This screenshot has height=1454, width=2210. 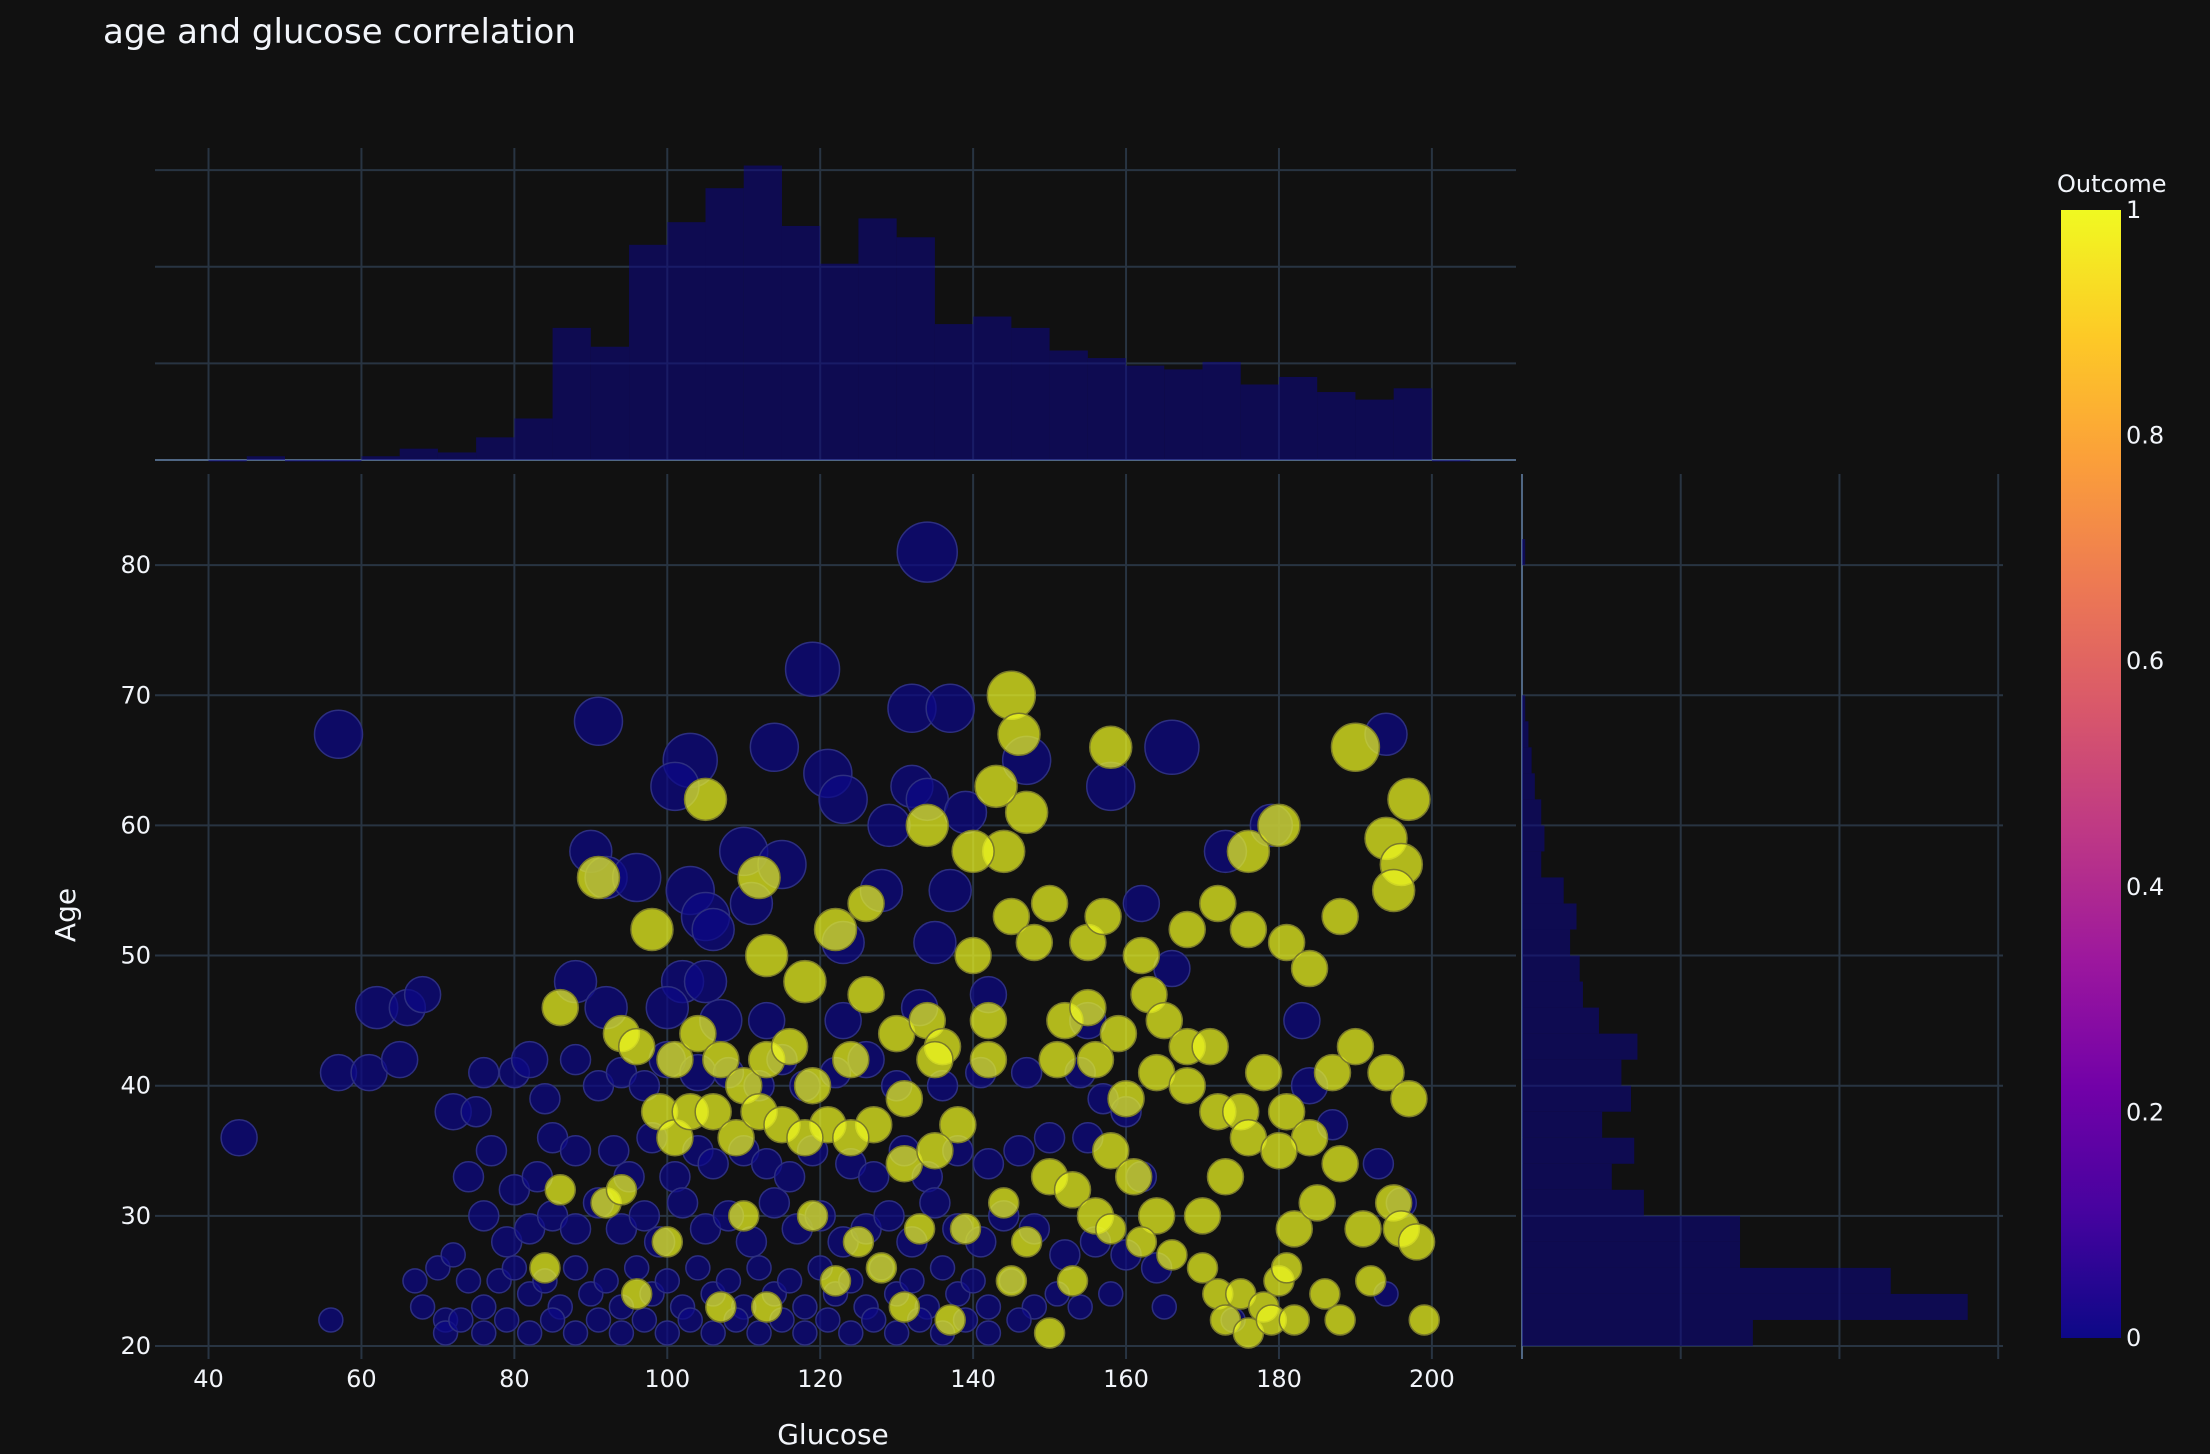 What do you see at coordinates (820, 1379) in the screenshot?
I see `x-tick-label: 120` at bounding box center [820, 1379].